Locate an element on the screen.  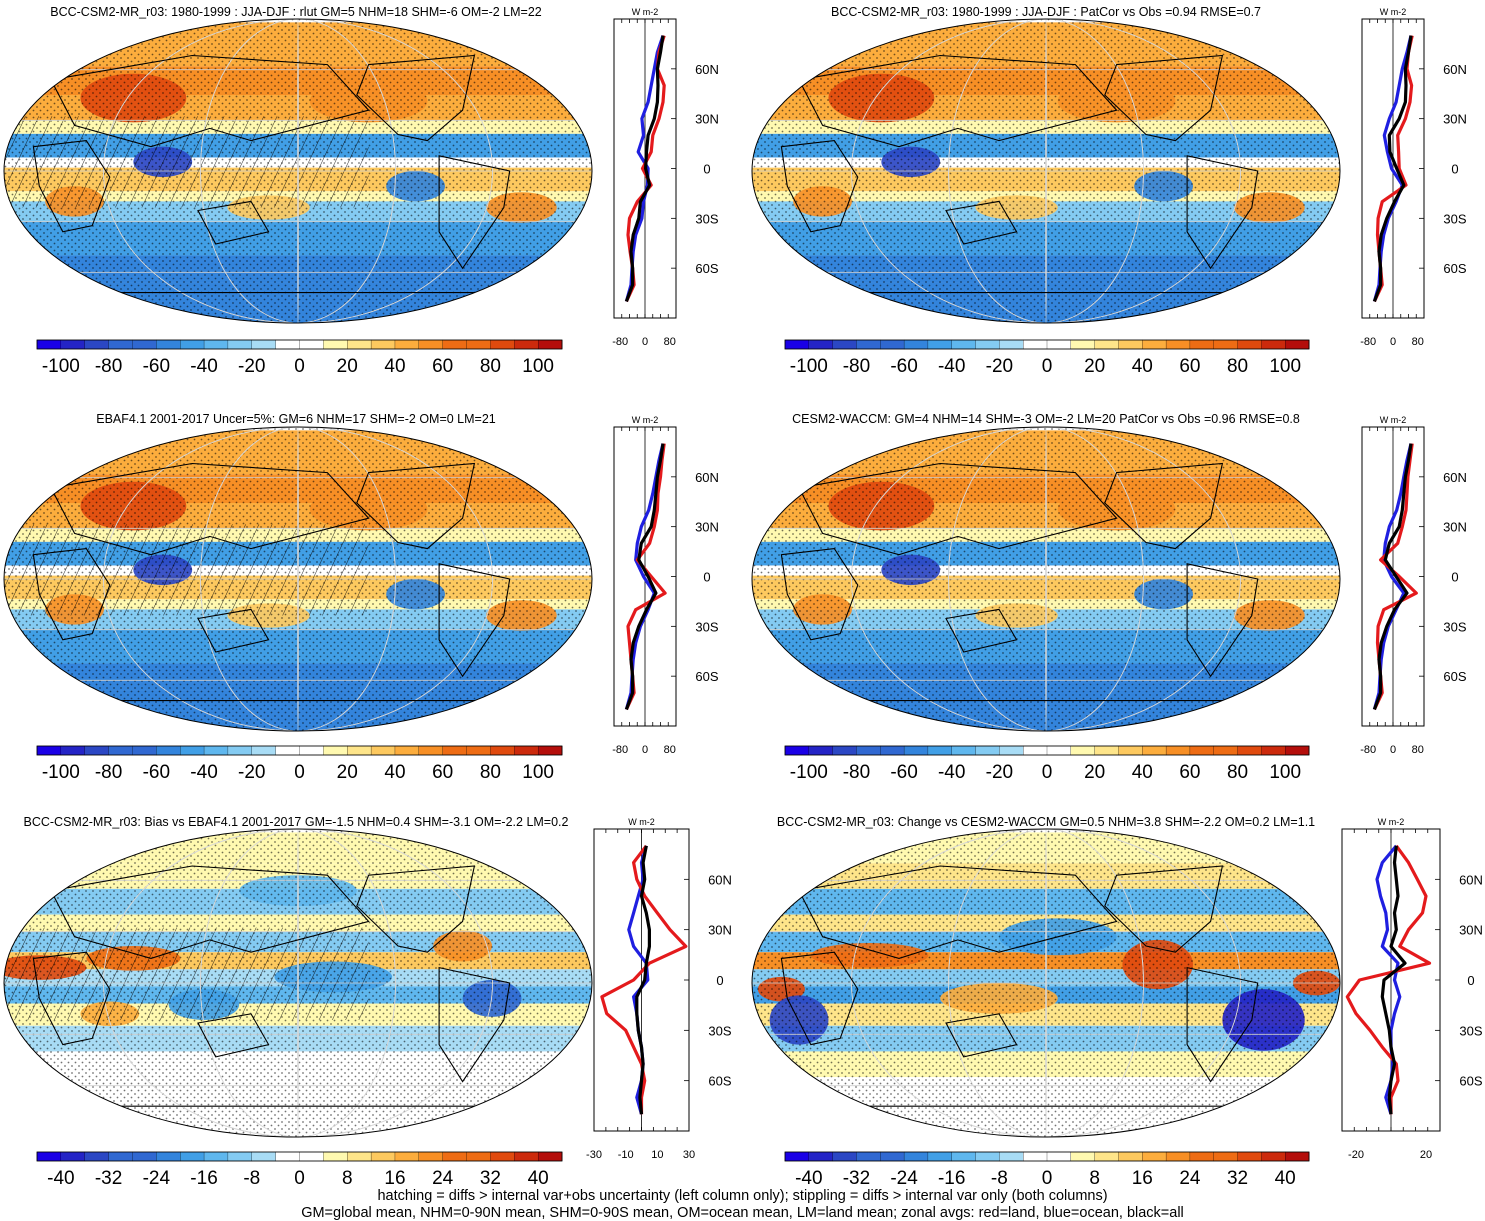
colorbar-frame is located at coordinates (1047, 750).